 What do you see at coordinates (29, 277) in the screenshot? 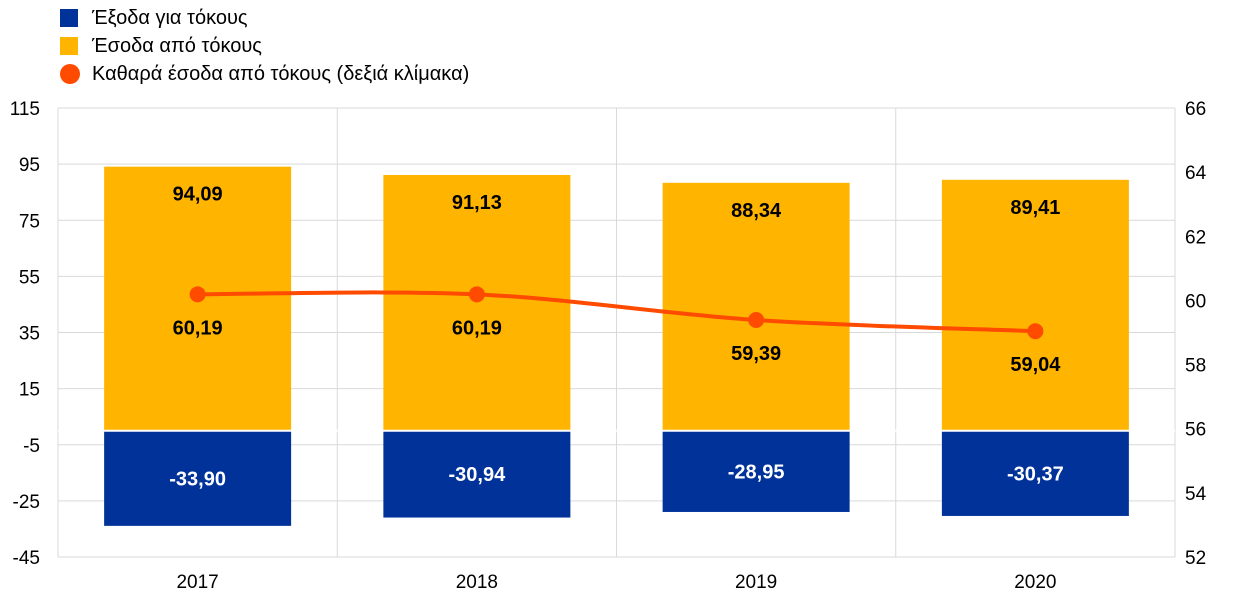
I see `y-left-tick-label: 55` at bounding box center [29, 277].